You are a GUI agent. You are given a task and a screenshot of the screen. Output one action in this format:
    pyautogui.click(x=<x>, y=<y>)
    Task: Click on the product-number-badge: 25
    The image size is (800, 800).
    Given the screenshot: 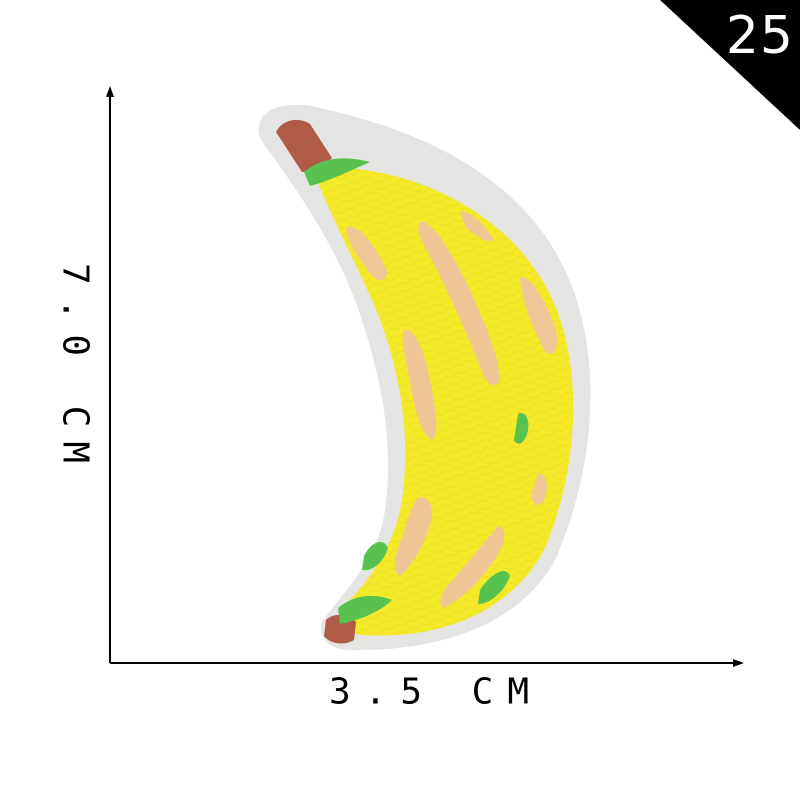 What is the action you would take?
    pyautogui.click(x=730, y=65)
    